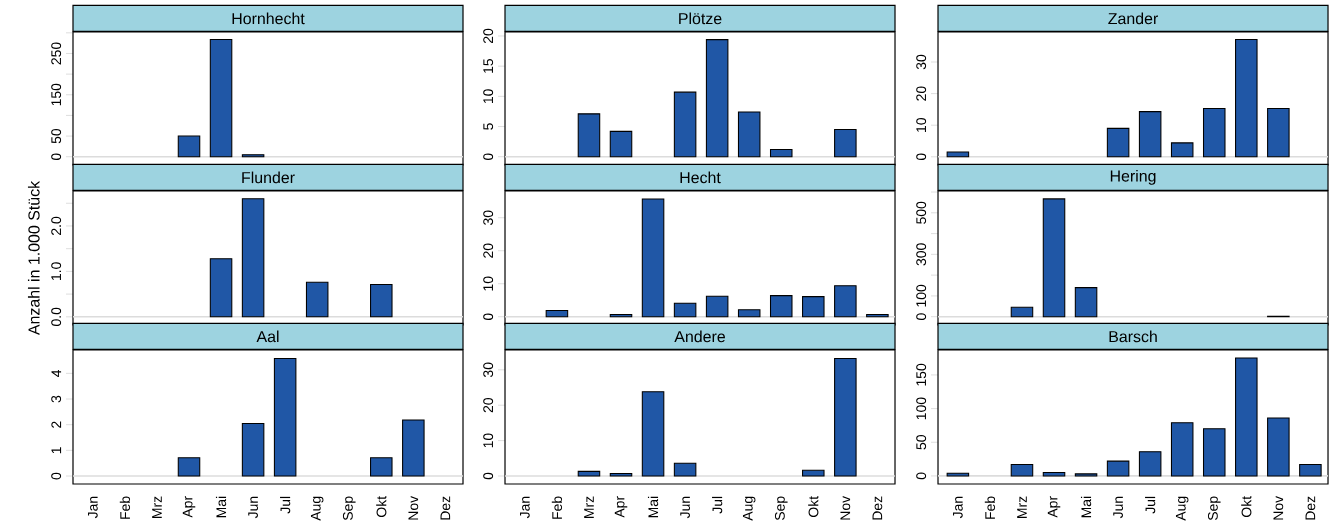 The height and width of the screenshot is (526, 1338). Describe the element at coordinates (56, 316) in the screenshot. I see `y-tick-label: 0.0` at that location.